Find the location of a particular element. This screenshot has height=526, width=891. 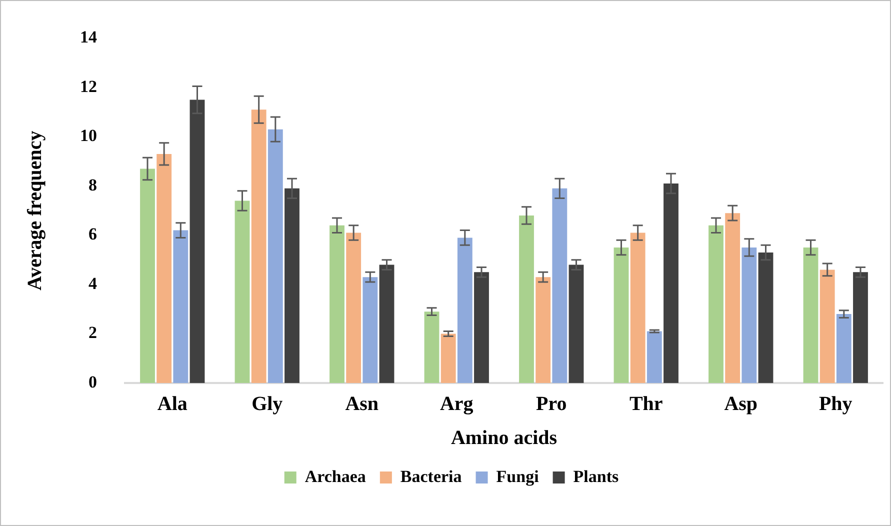

legend-label: Bacteria is located at coordinates (431, 476).